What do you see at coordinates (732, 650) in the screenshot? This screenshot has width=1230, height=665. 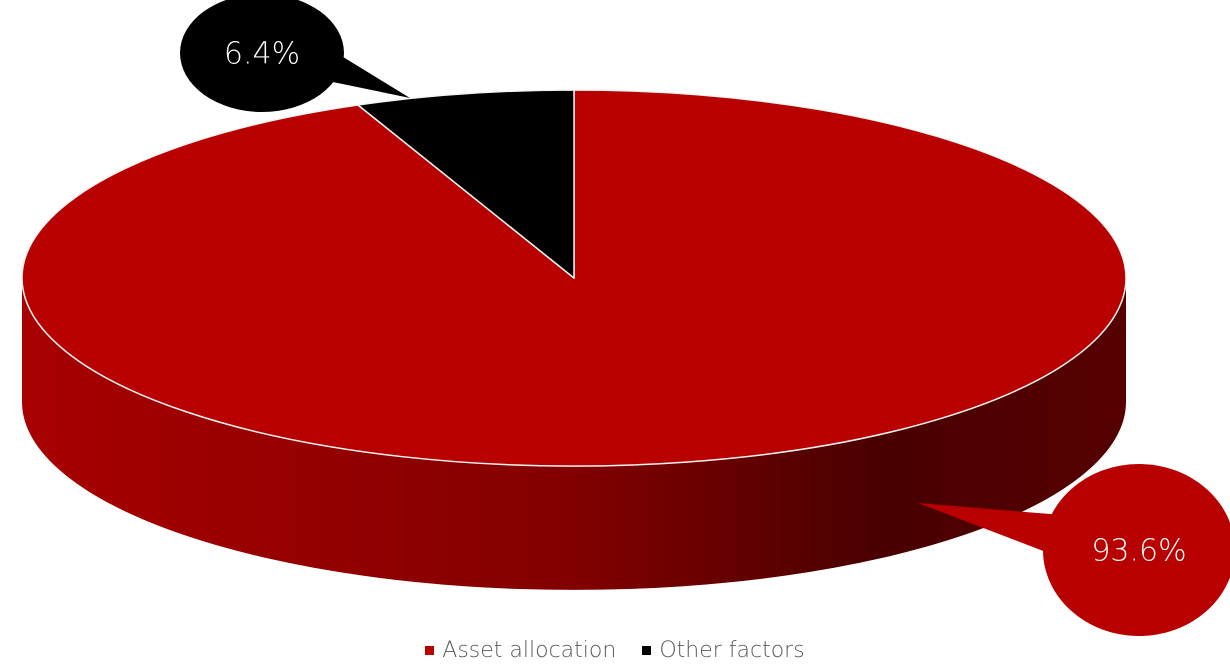 I see `legend-label-other-factors: Other factors` at bounding box center [732, 650].